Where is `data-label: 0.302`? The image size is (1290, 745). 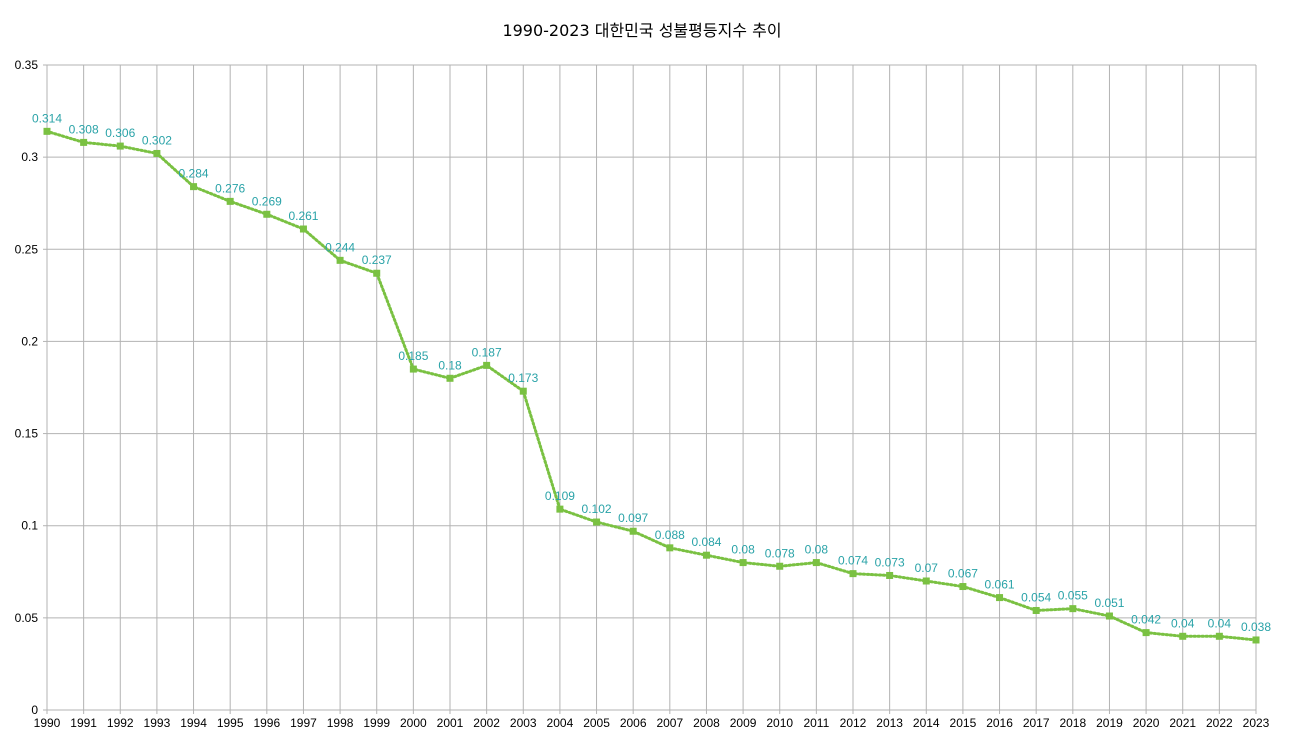
data-label: 0.302 is located at coordinates (157, 140).